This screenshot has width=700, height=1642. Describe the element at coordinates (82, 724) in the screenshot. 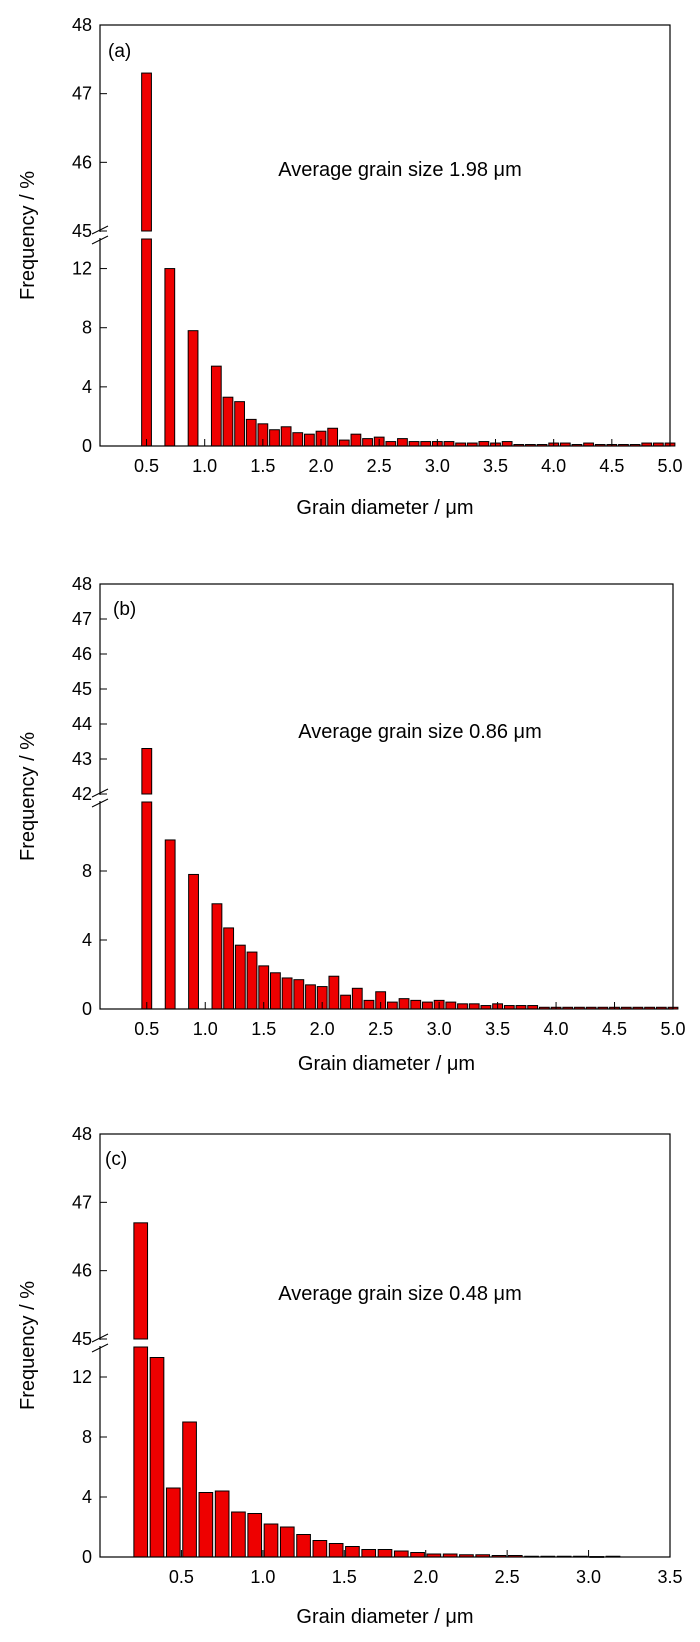

I see `y-tick-label: 44` at that location.